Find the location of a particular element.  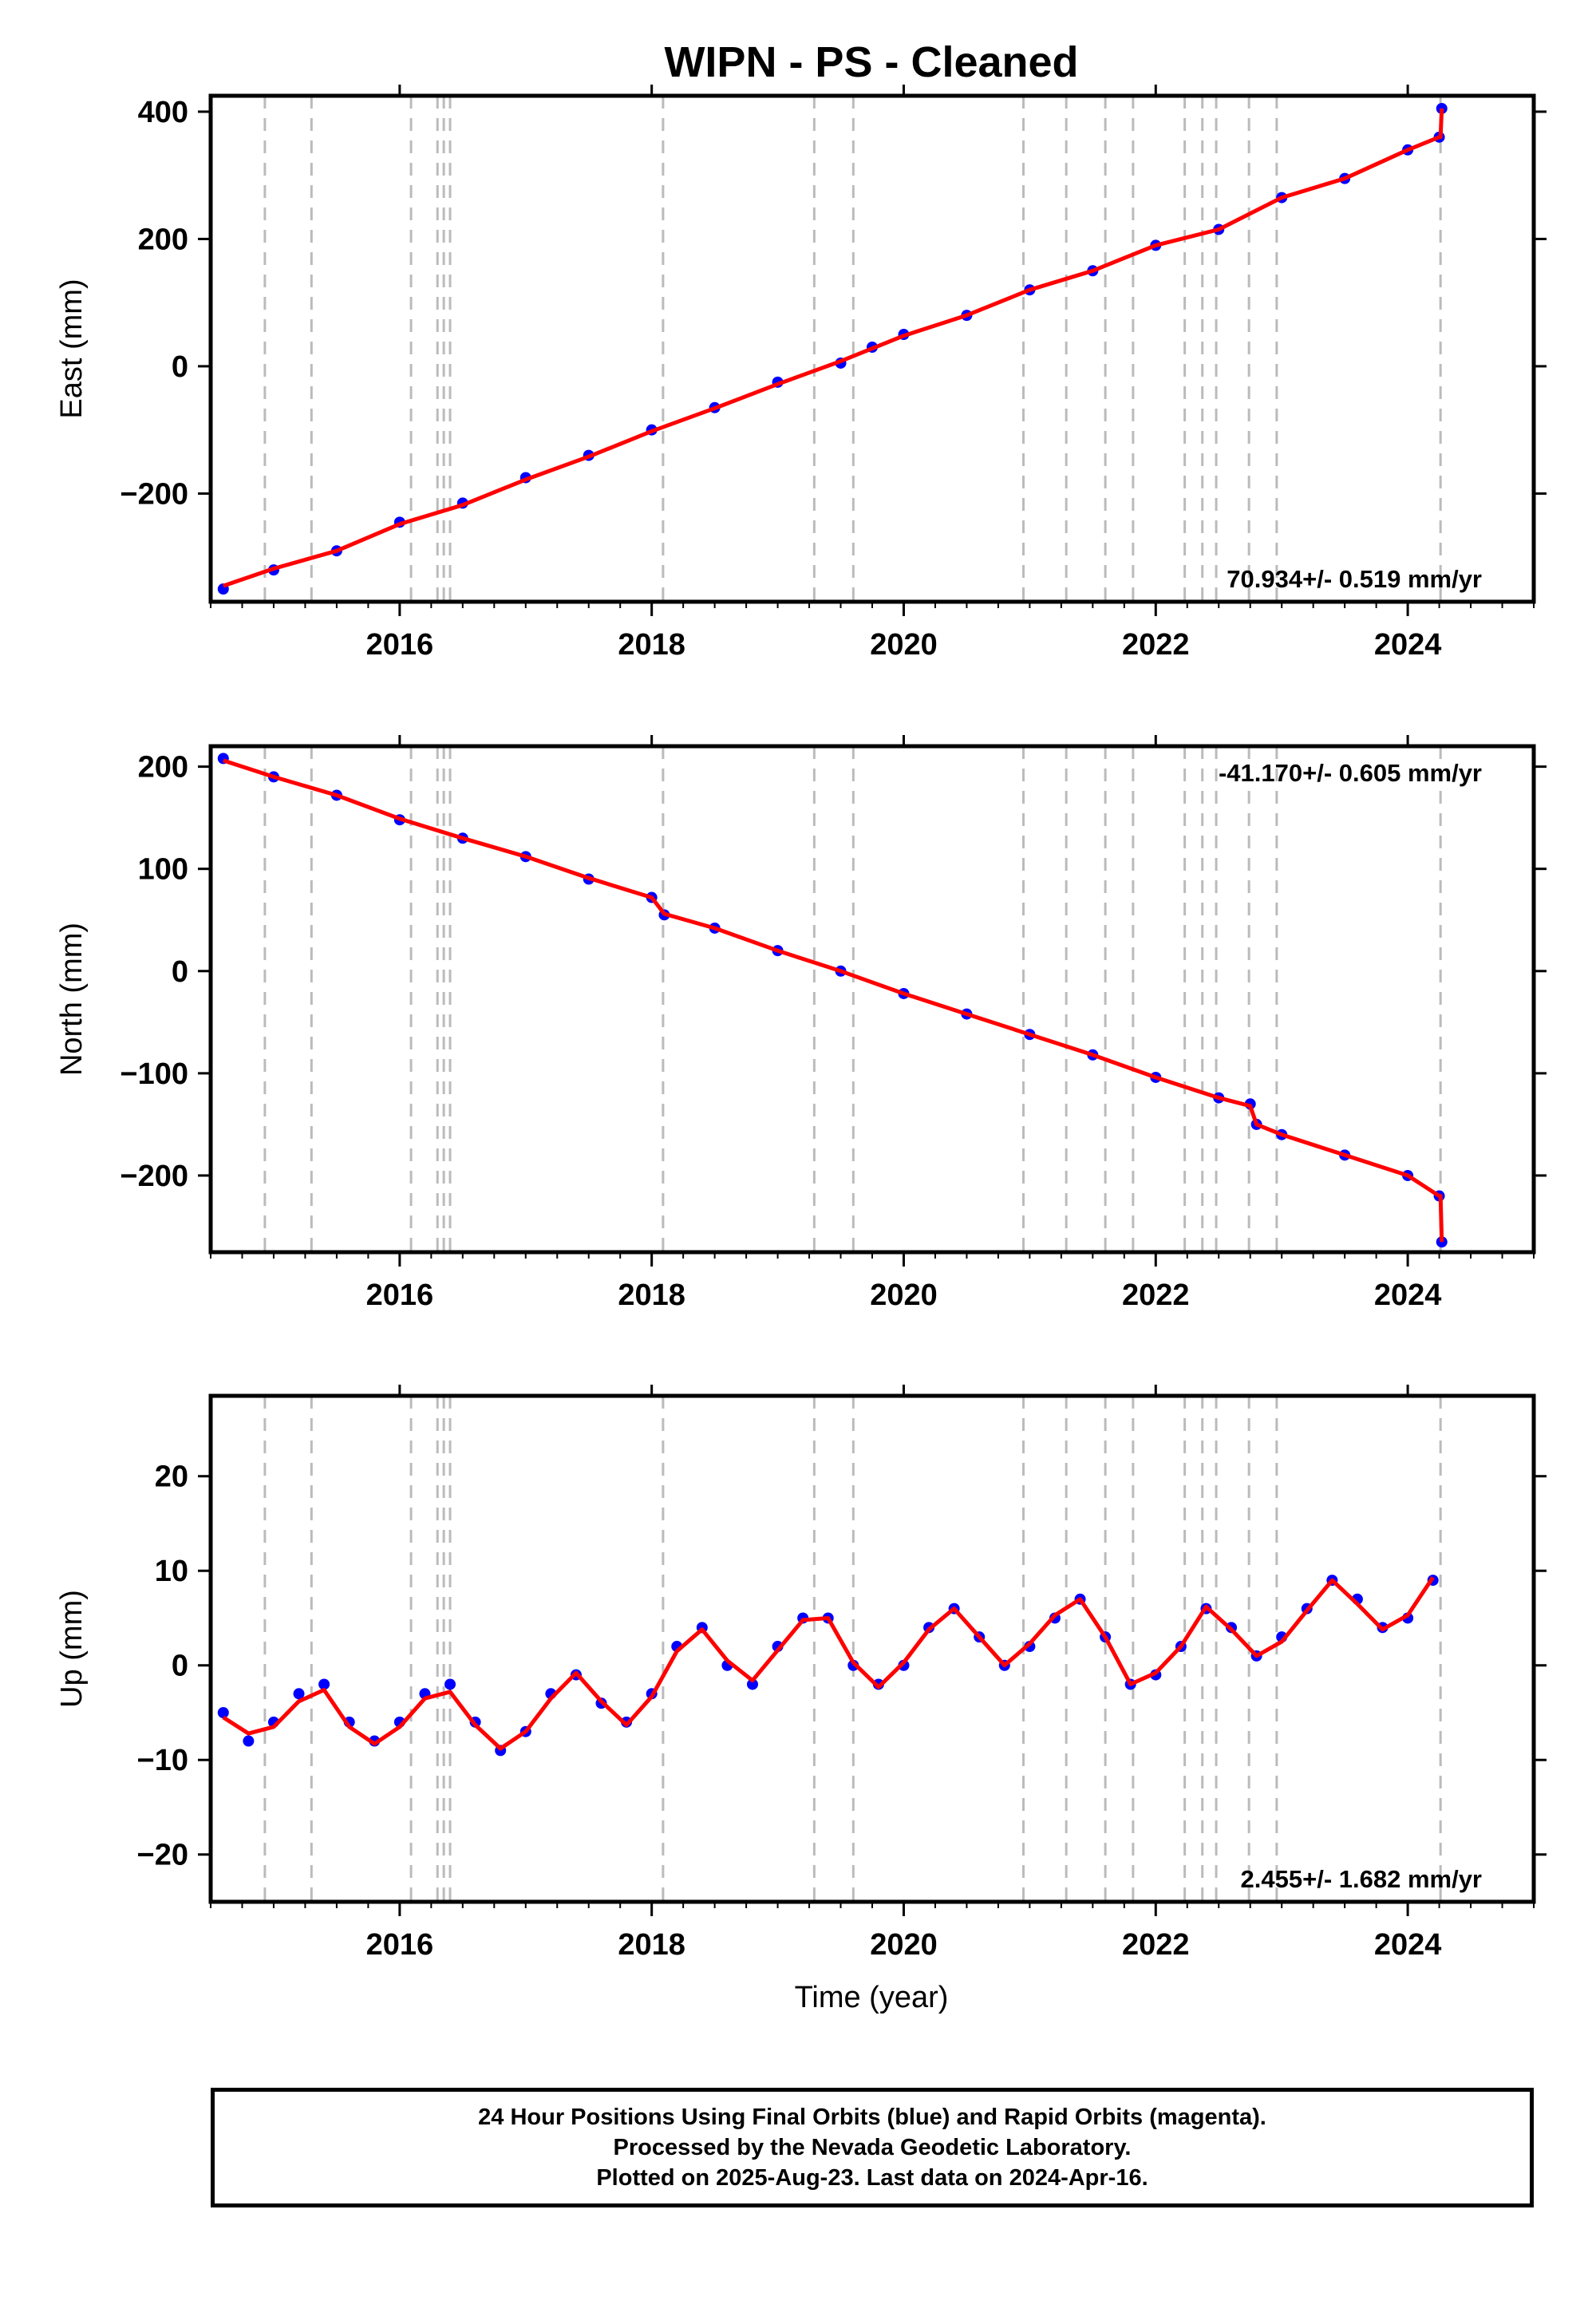

north-y-tick-label: 0 is located at coordinates (180, 972).